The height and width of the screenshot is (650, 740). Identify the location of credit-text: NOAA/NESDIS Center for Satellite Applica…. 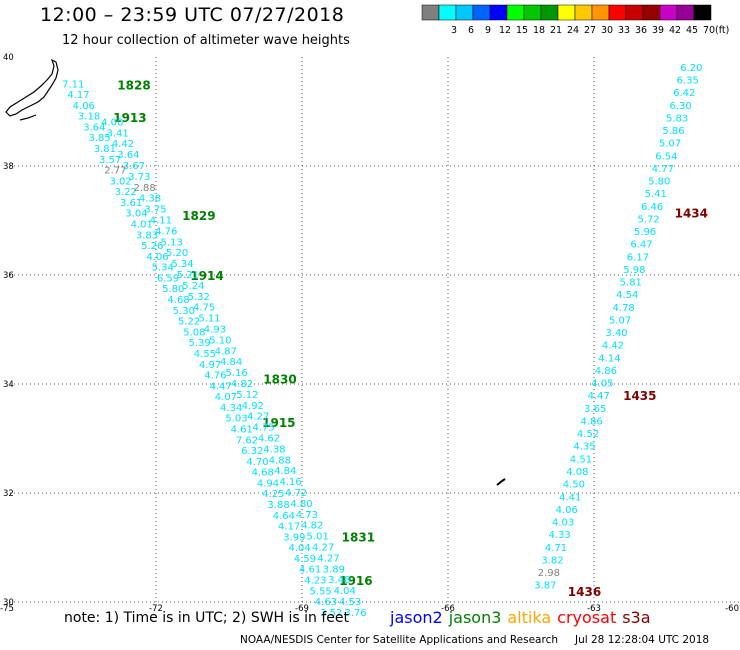
(399, 640).